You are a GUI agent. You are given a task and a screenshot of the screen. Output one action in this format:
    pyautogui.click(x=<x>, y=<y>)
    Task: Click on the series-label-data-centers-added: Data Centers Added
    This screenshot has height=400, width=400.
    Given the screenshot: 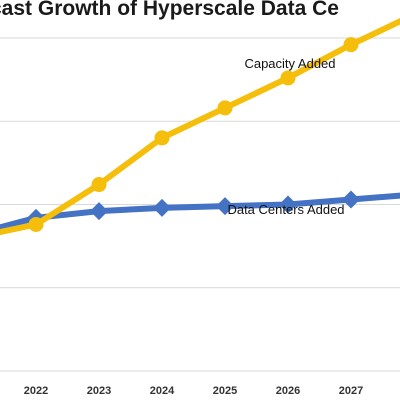 What is the action you would take?
    pyautogui.click(x=285, y=209)
    